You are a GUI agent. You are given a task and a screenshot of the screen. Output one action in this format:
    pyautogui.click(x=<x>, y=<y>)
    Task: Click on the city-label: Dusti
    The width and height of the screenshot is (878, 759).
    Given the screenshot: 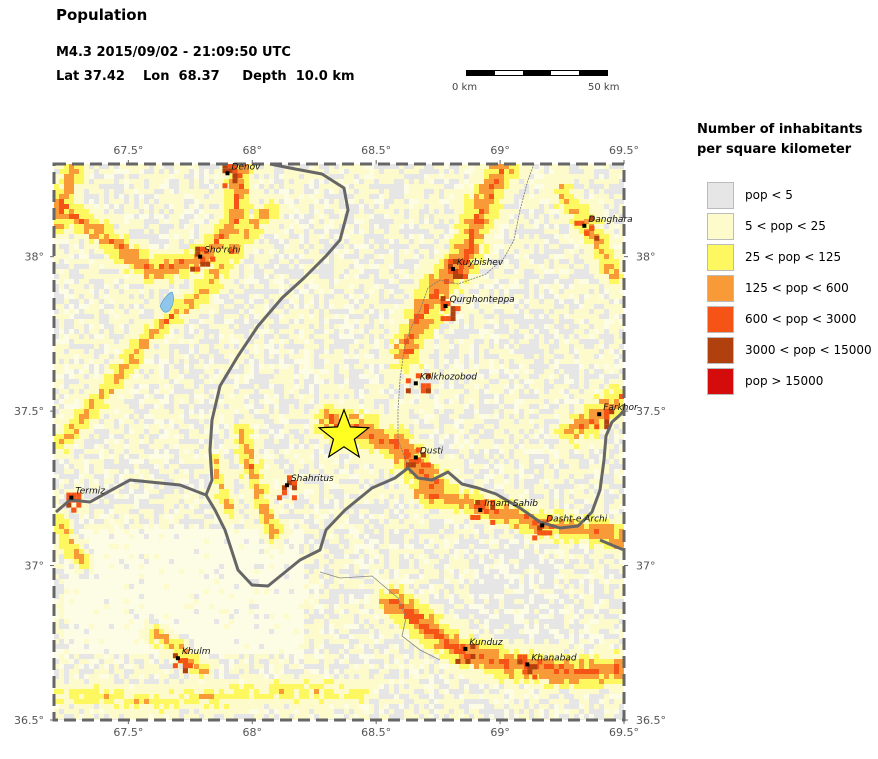 What is the action you would take?
    pyautogui.click(x=432, y=451)
    